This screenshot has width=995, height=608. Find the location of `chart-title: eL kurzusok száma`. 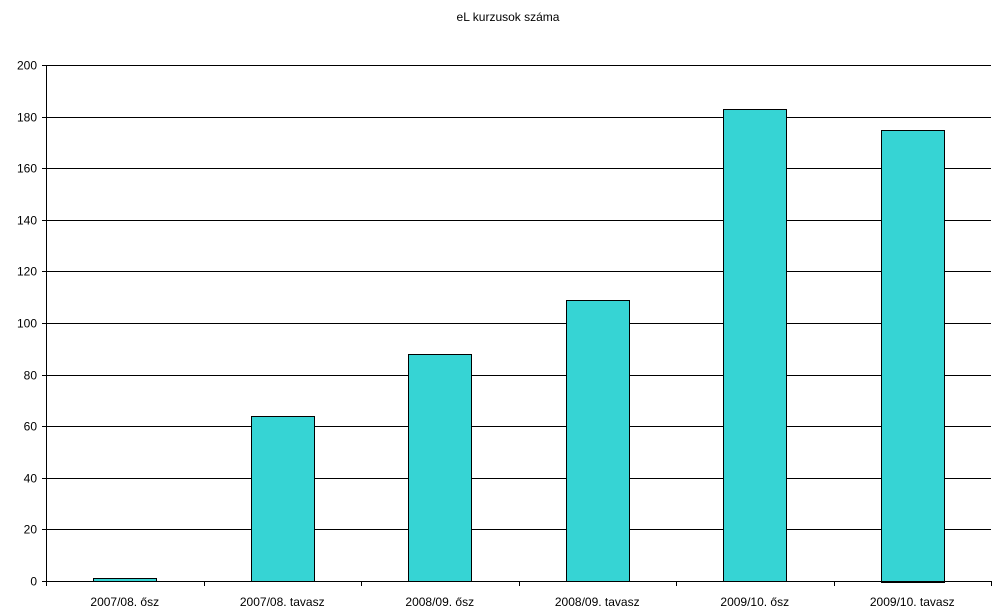

chart-title: eL kurzusok száma is located at coordinates (508, 17).